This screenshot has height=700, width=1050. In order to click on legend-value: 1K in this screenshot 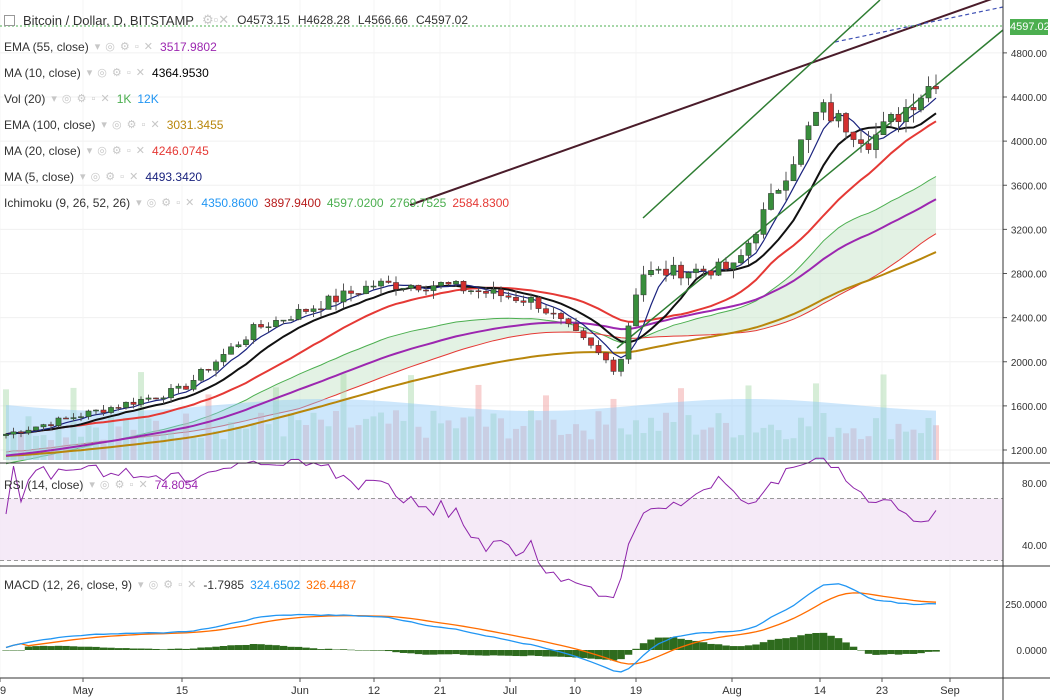, I will do `click(124, 99)`.